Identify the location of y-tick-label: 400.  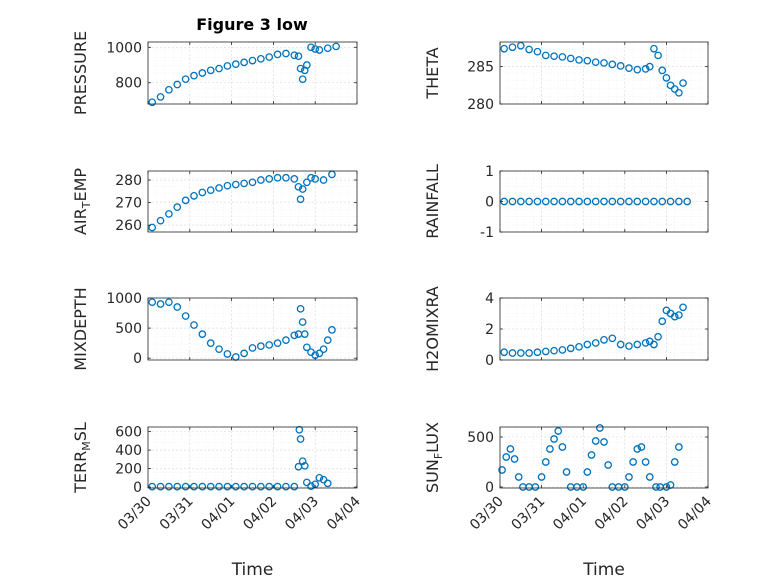
(128, 451).